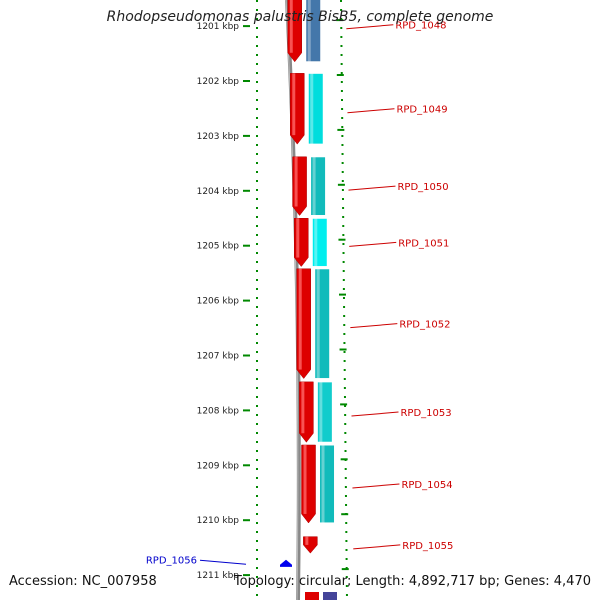  Describe the element at coordinates (308, 300) in the screenshot. I see `gene-features` at that location.